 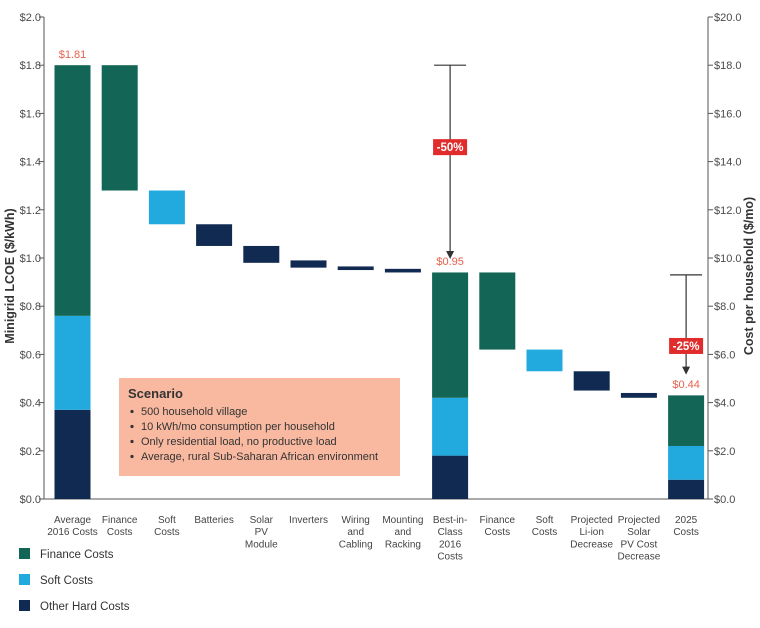 I want to click on category-label-line: Decrease, so click(x=638, y=557).